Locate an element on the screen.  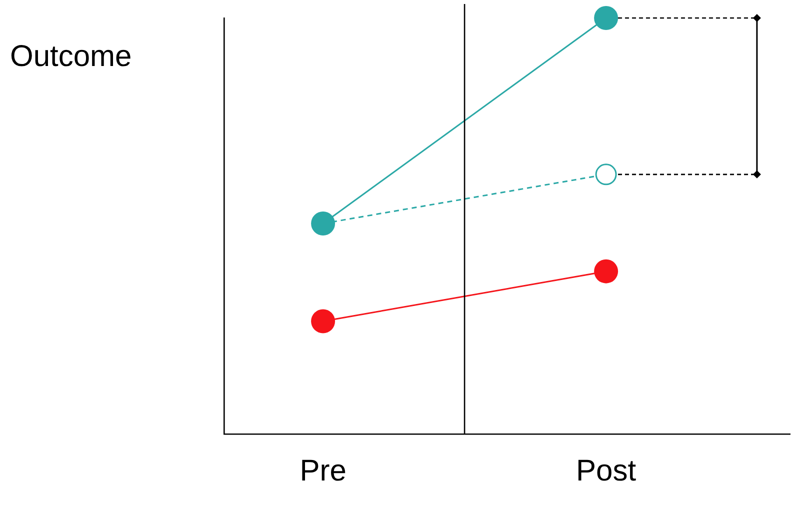
y-axis-title: Outcome is located at coordinates (71, 57).